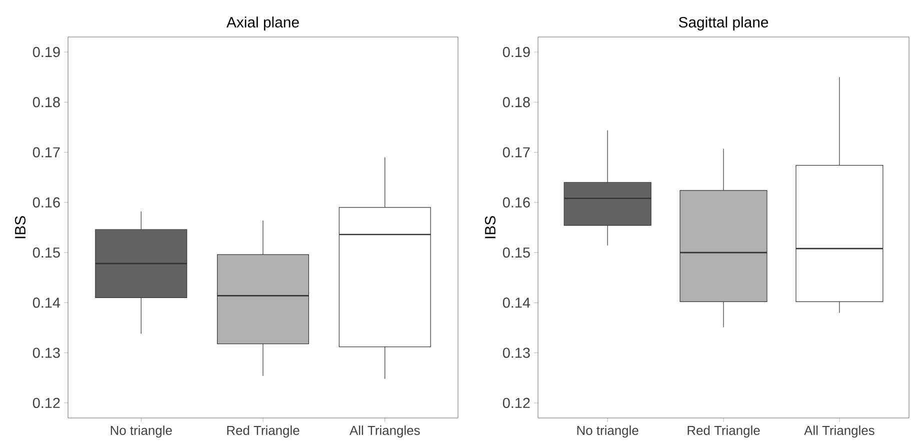 This screenshot has width=911, height=443. I want to click on chart-title: Axial plane, so click(262, 23).